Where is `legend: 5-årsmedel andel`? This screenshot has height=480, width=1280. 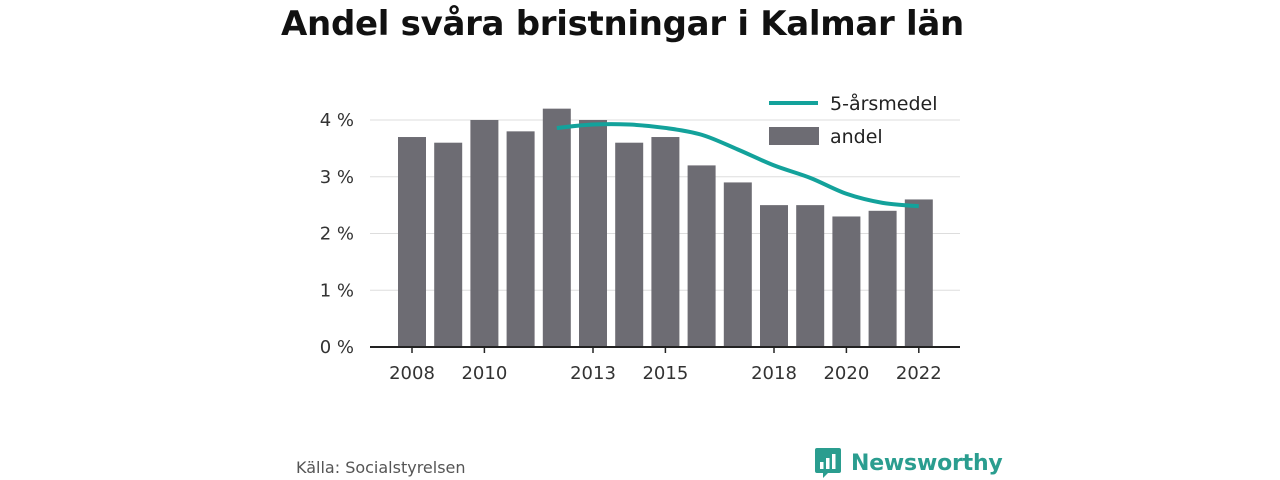
legend: 5-årsmedel andel is located at coordinates (853, 120).